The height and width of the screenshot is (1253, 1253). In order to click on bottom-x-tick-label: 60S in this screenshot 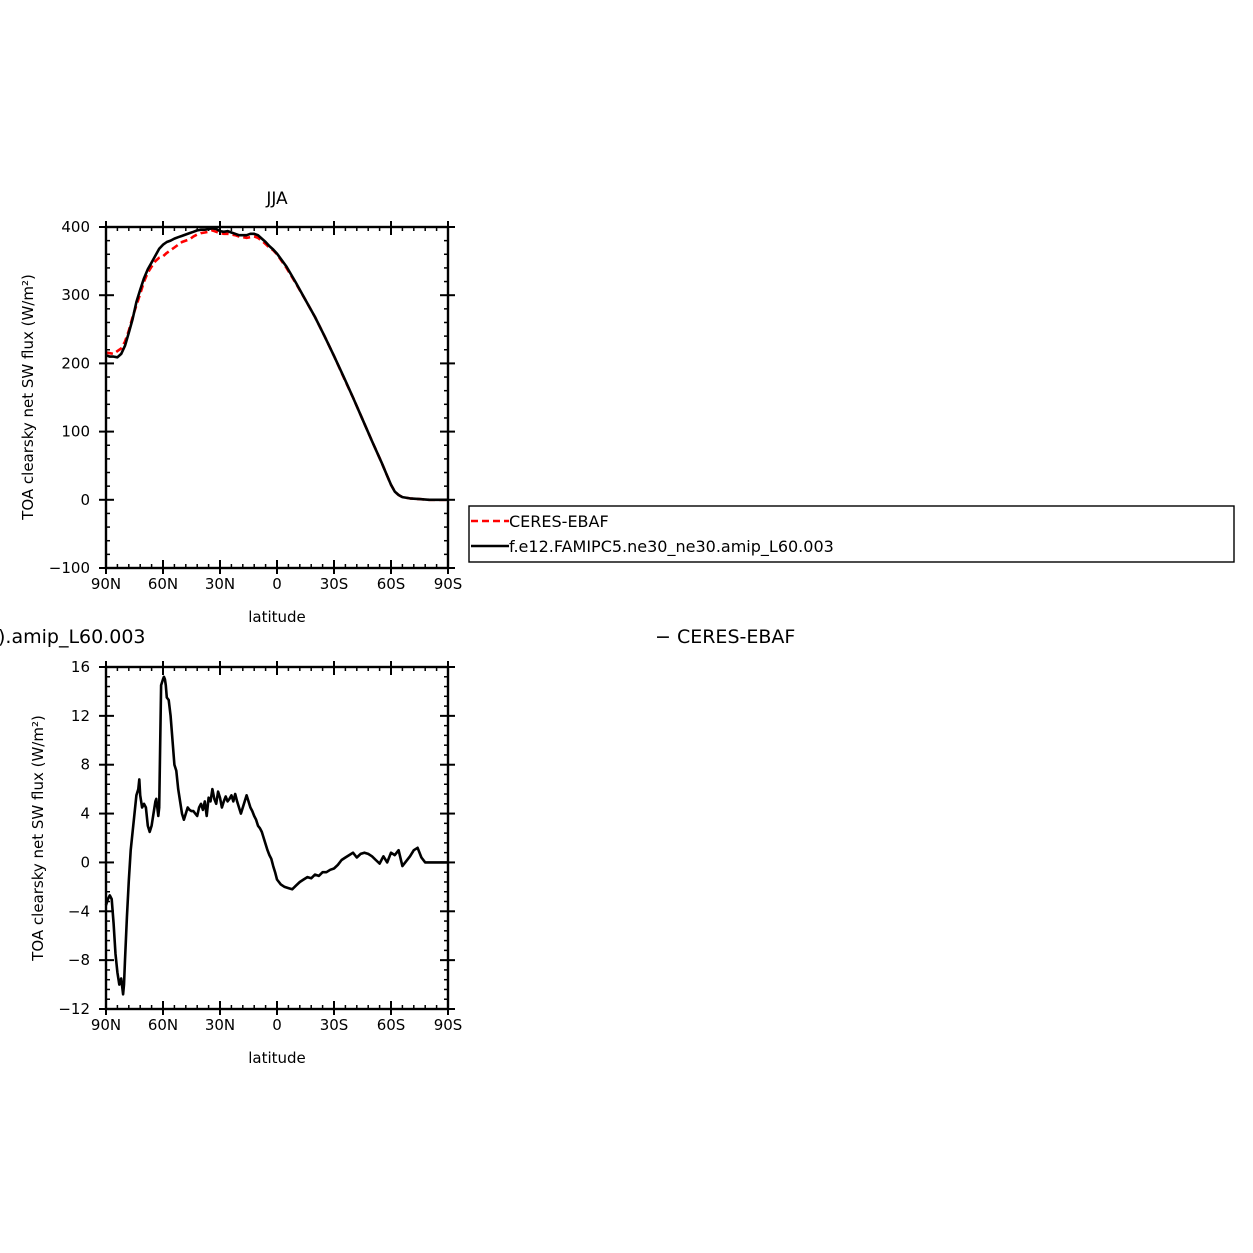, I will do `click(391, 1025)`.